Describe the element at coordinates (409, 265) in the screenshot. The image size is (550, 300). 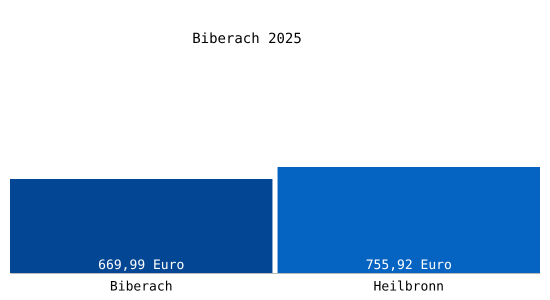
I see `data-label: 755,92 Euro` at that location.